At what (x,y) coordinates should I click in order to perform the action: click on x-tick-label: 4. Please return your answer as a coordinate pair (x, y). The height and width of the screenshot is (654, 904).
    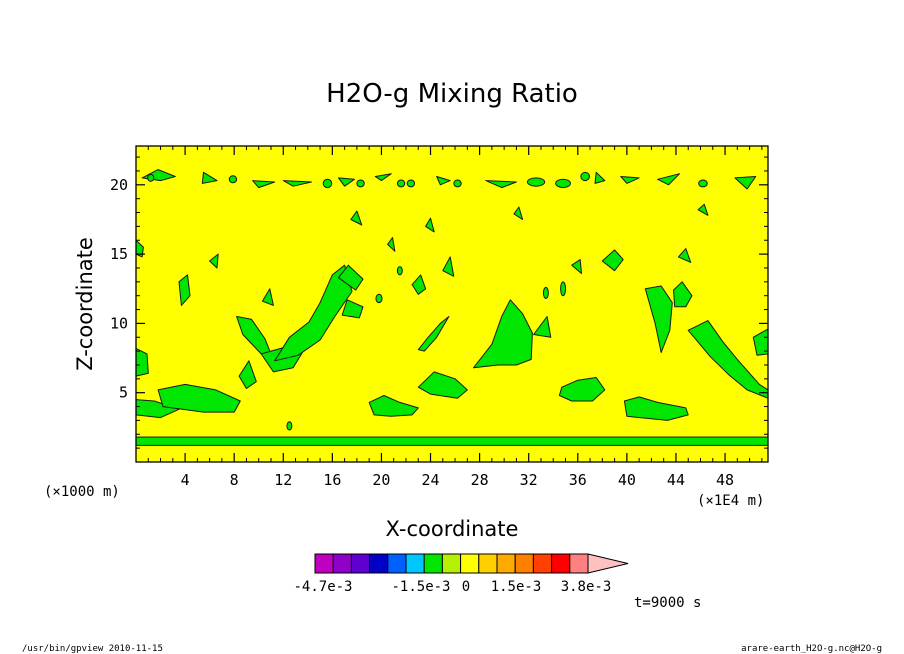
    Looking at the image, I should click on (185, 480).